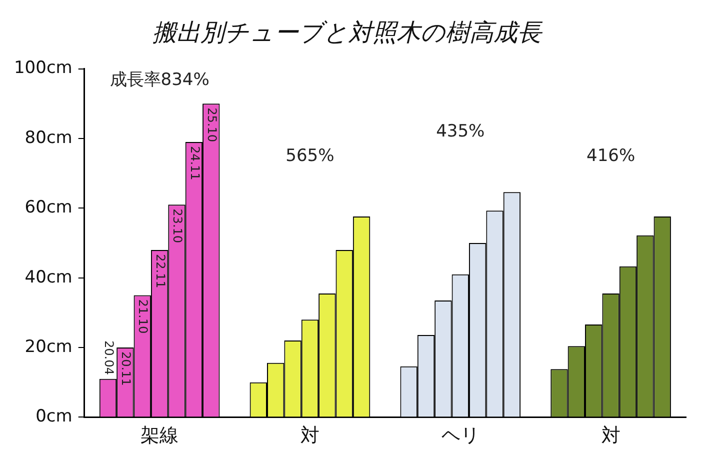  What do you see at coordinates (310, 156) in the screenshot?
I see `annotation: 565%` at bounding box center [310, 156].